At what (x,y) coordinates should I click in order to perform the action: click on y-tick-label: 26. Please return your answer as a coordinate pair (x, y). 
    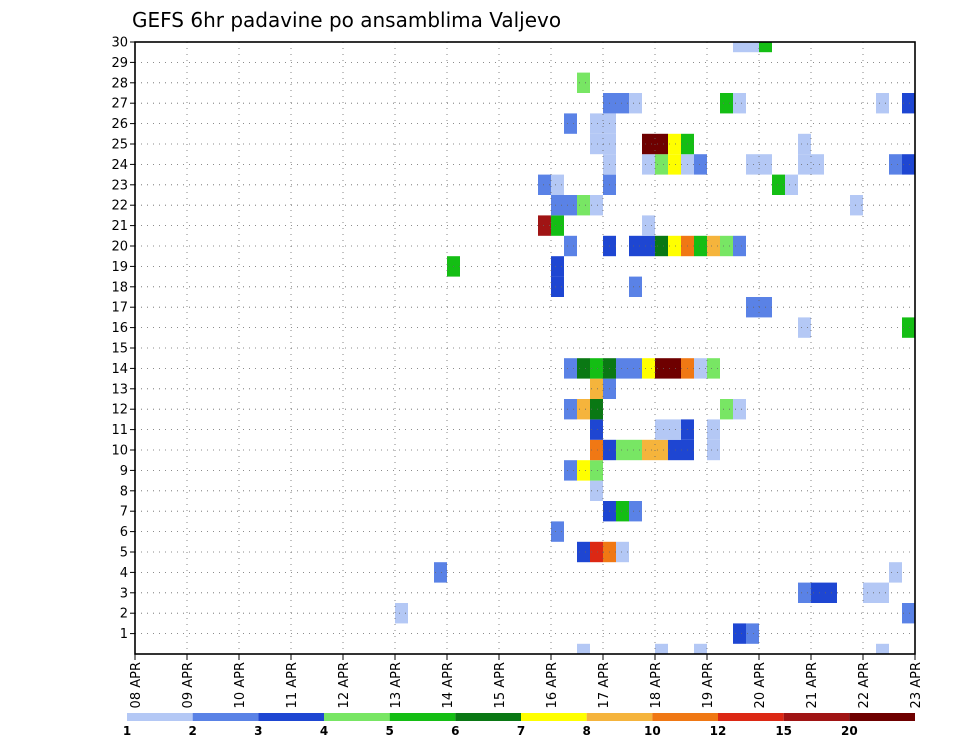
    Looking at the image, I should click on (119, 124).